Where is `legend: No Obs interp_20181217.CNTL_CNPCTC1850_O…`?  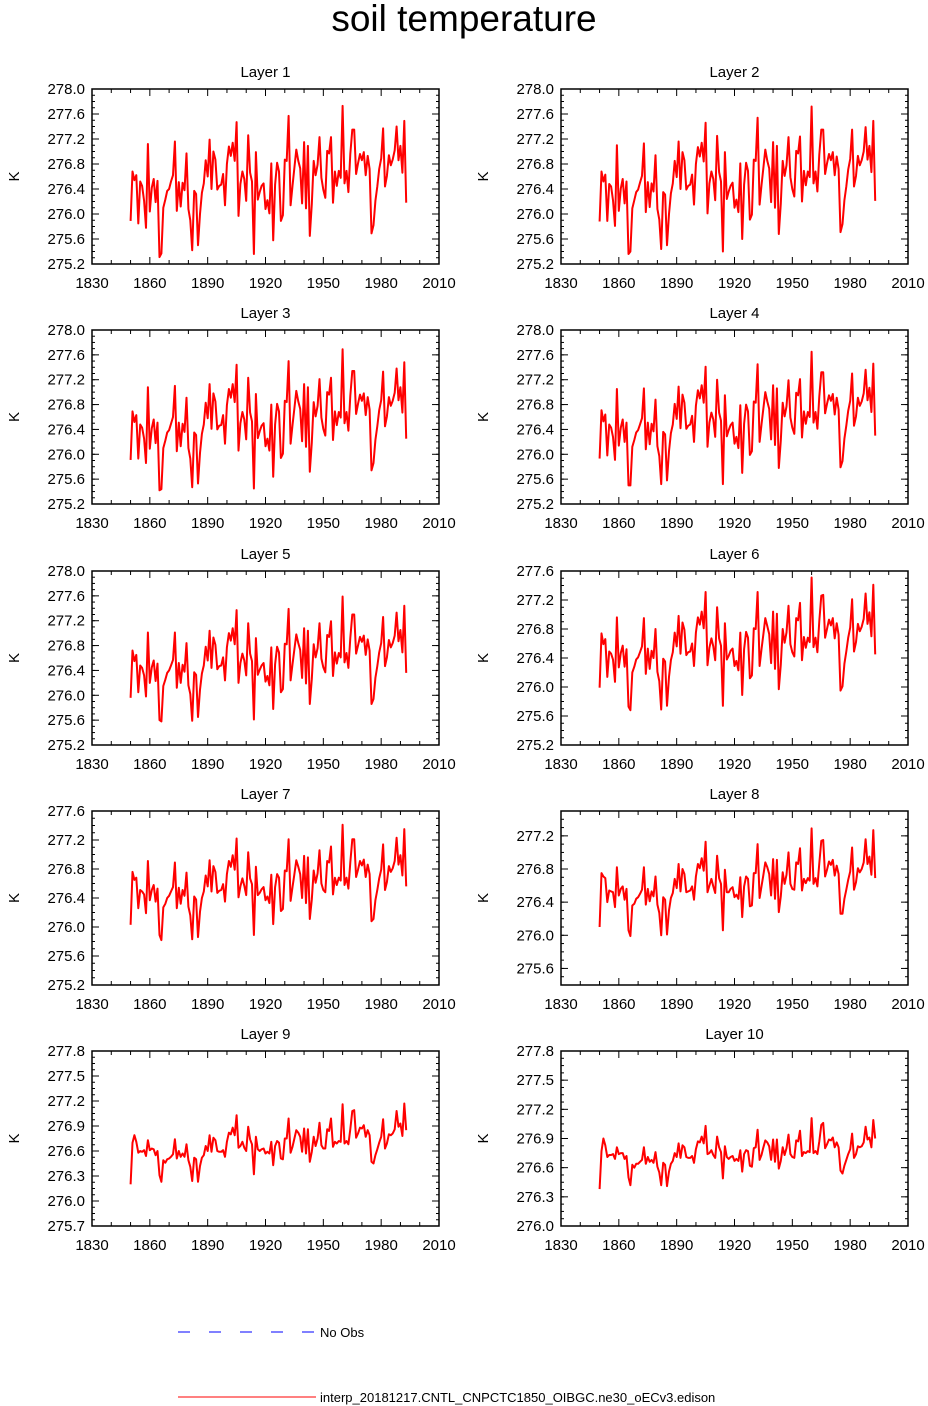 legend: No Obs interp_20181217.CNTL_CNPCTC1850_O… is located at coordinates (446, 1365).